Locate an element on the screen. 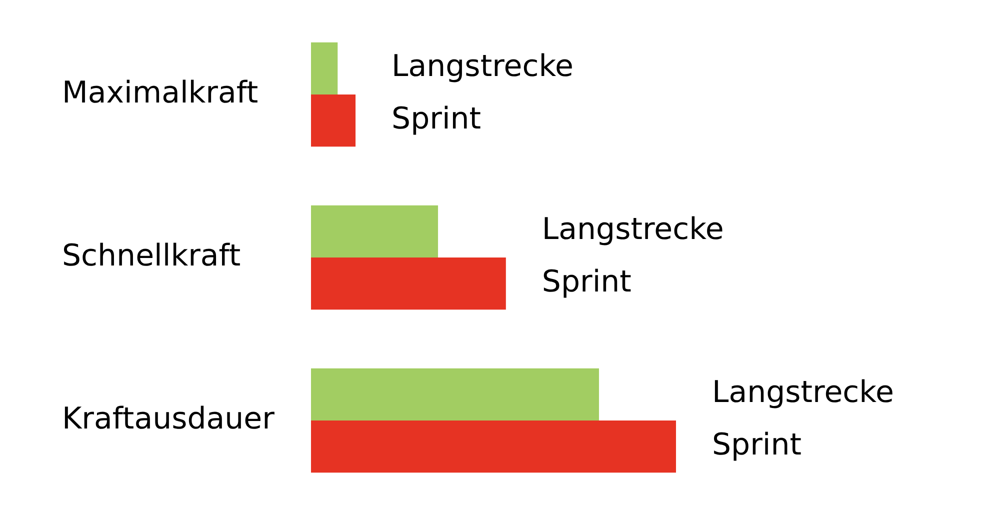 The height and width of the screenshot is (520, 1000). y-tick-label: Kraftausdauer is located at coordinates (169, 418).